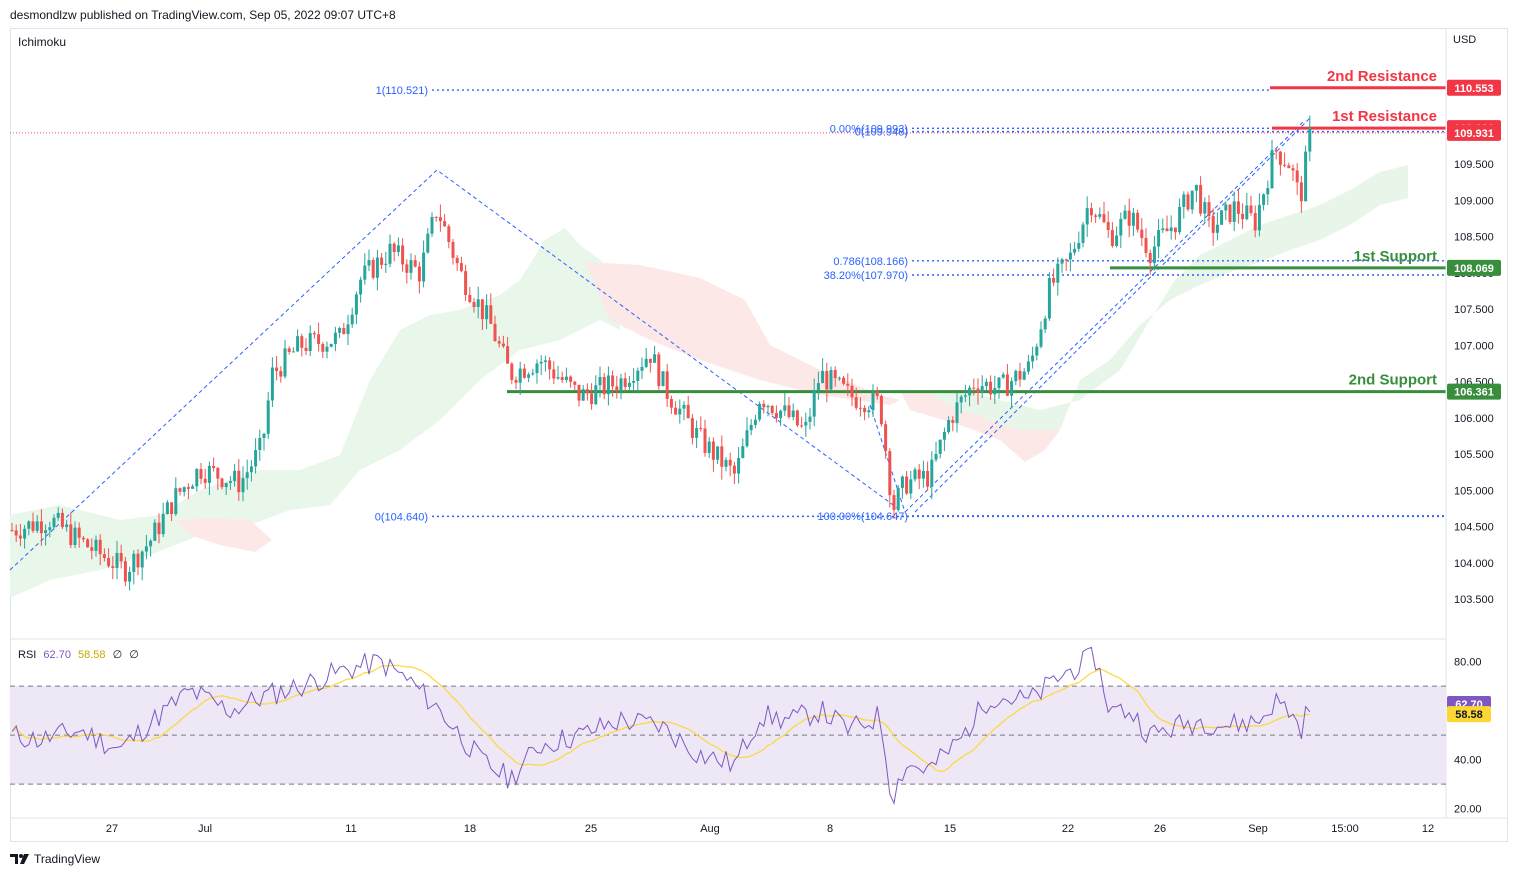 The image size is (1519, 877). I want to click on rsi-tick-label: 20.00, so click(1468, 810).